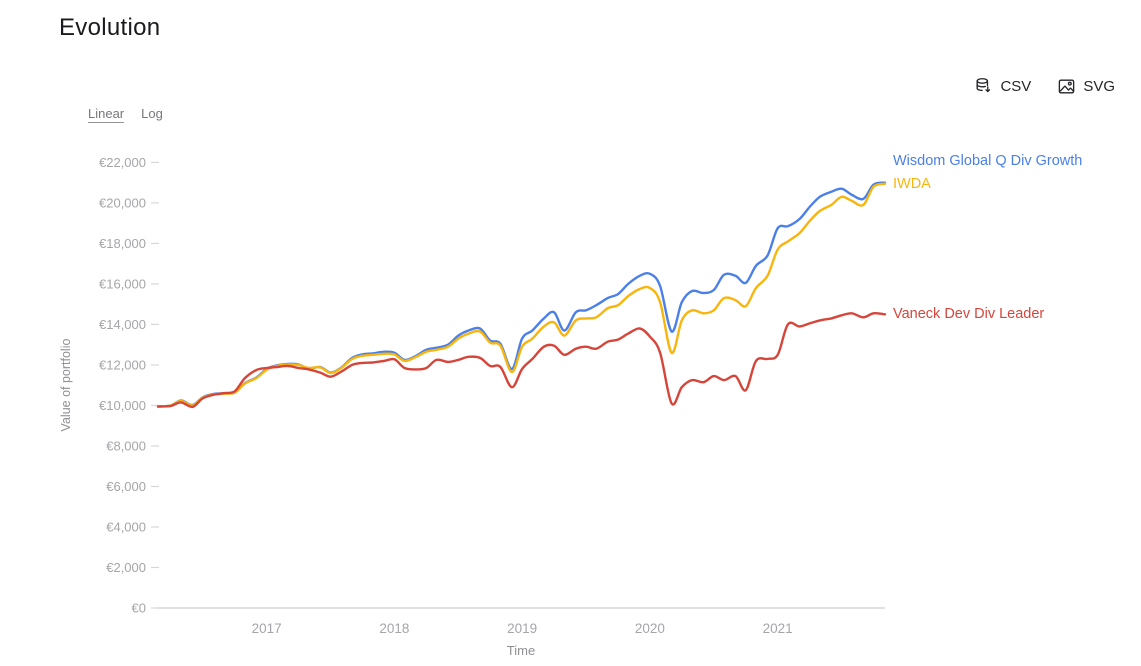 The width and height of the screenshot is (1141, 666). What do you see at coordinates (122, 243) in the screenshot?
I see `y-tick-label: €18,000` at bounding box center [122, 243].